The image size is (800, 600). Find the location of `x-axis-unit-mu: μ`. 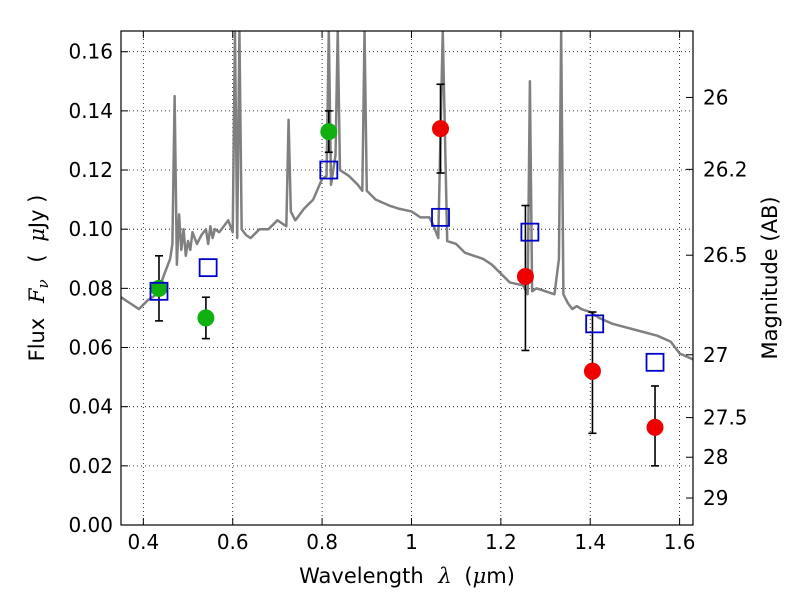

x-axis-unit-mu: μ is located at coordinates (480, 576).